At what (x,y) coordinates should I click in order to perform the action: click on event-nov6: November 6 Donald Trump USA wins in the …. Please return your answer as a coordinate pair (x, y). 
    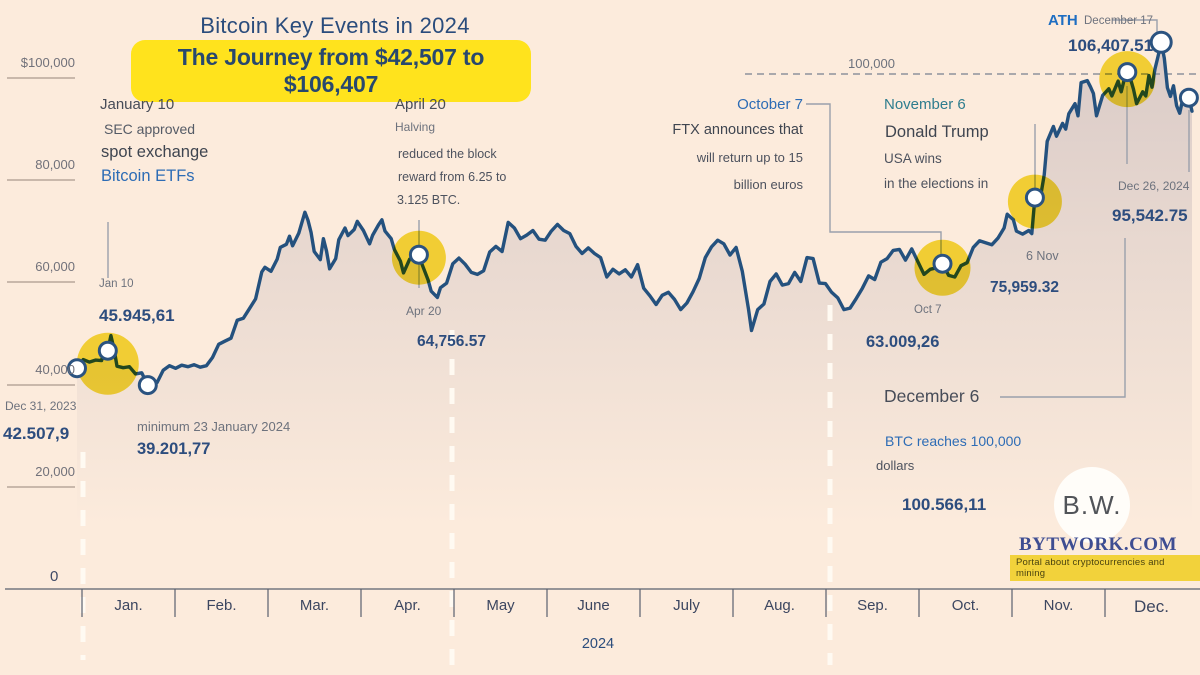
    Looking at the image, I should click on (936, 143).